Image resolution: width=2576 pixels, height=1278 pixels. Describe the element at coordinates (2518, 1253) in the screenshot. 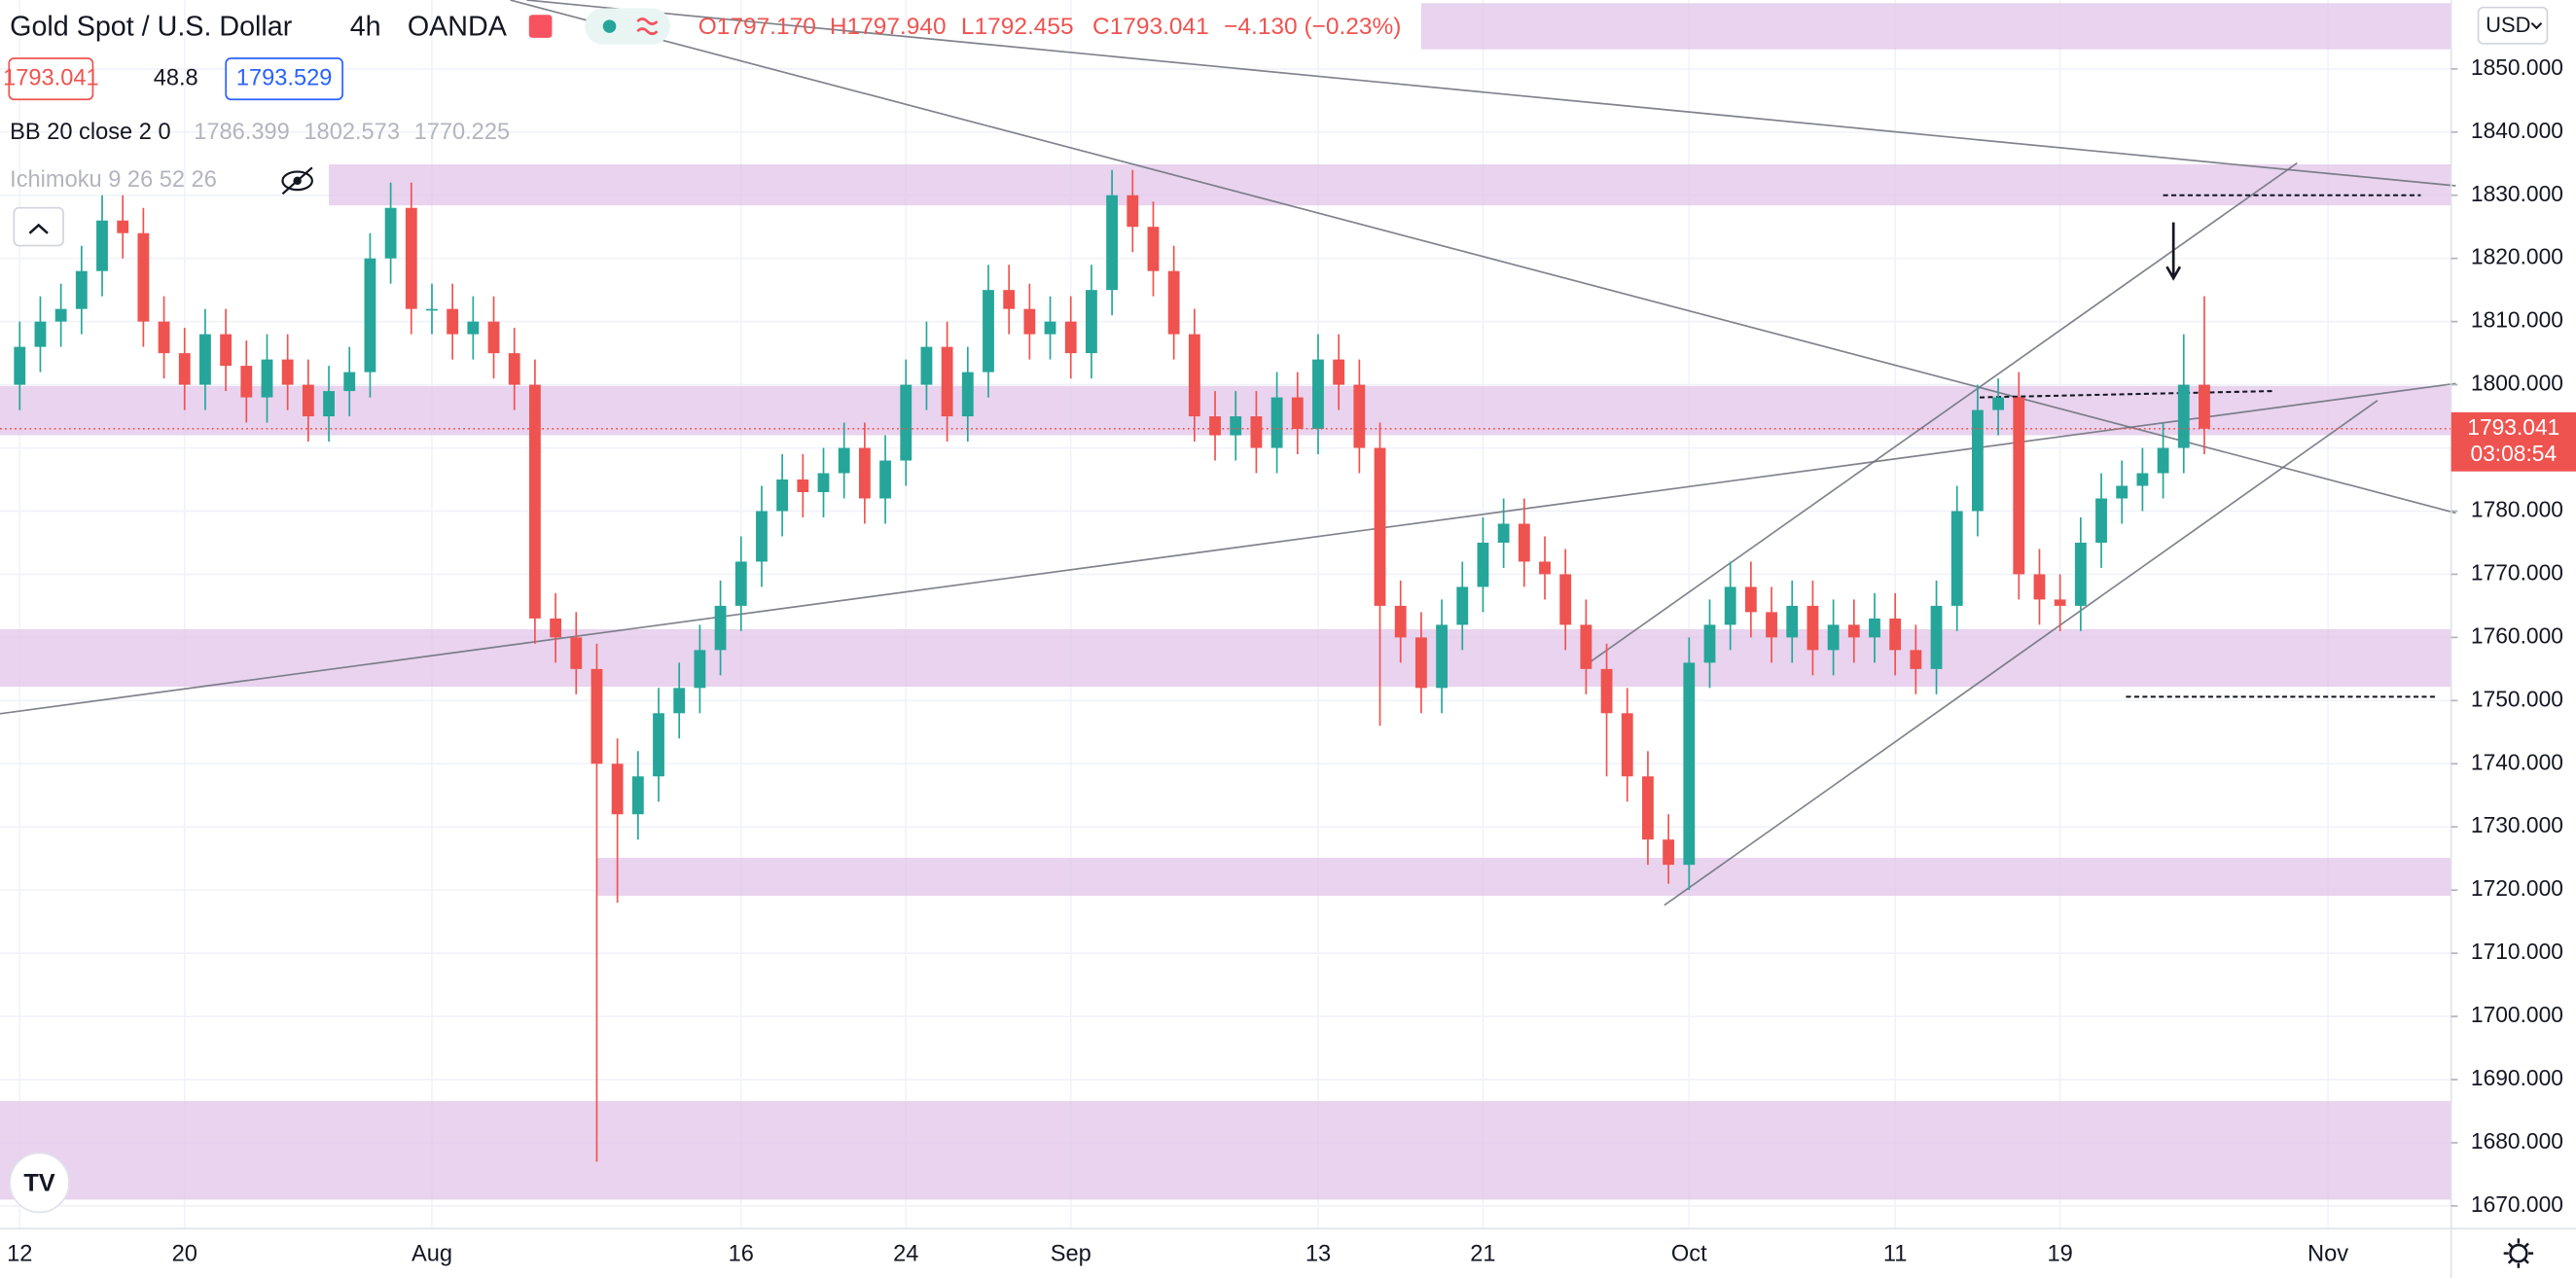

I see `settings-icon` at that location.